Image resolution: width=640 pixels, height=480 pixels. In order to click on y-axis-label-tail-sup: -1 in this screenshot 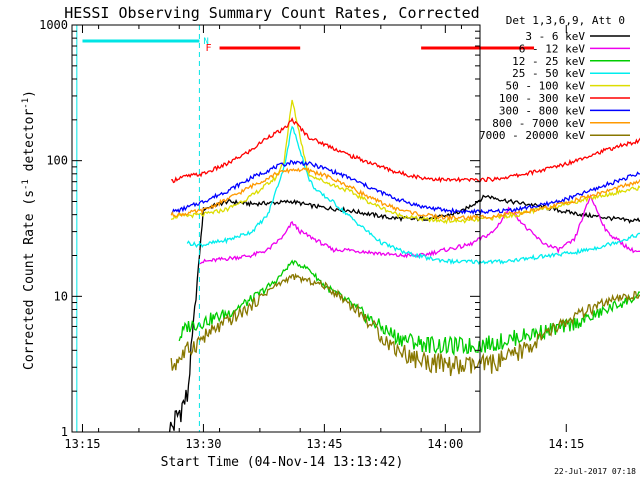, I will do `click(26, 103)`.